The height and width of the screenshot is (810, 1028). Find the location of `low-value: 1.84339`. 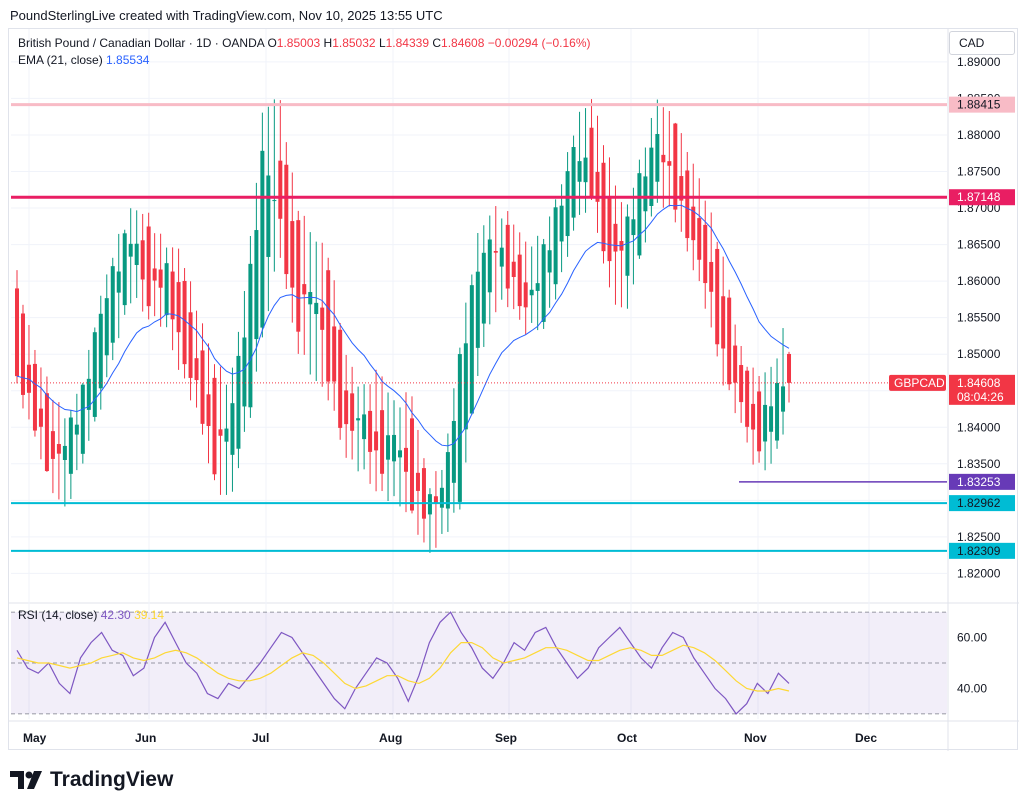

low-value: 1.84339 is located at coordinates (407, 43).